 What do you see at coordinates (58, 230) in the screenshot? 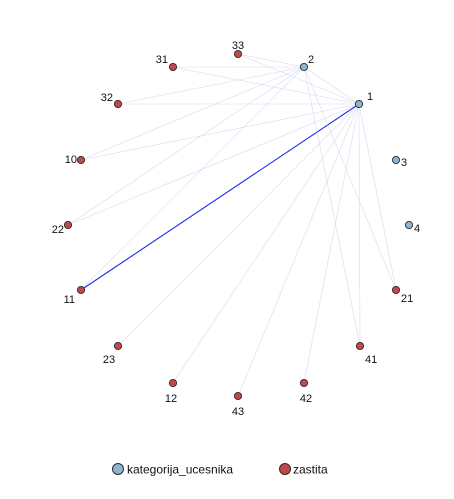
I see `node-label-22: 22` at bounding box center [58, 230].